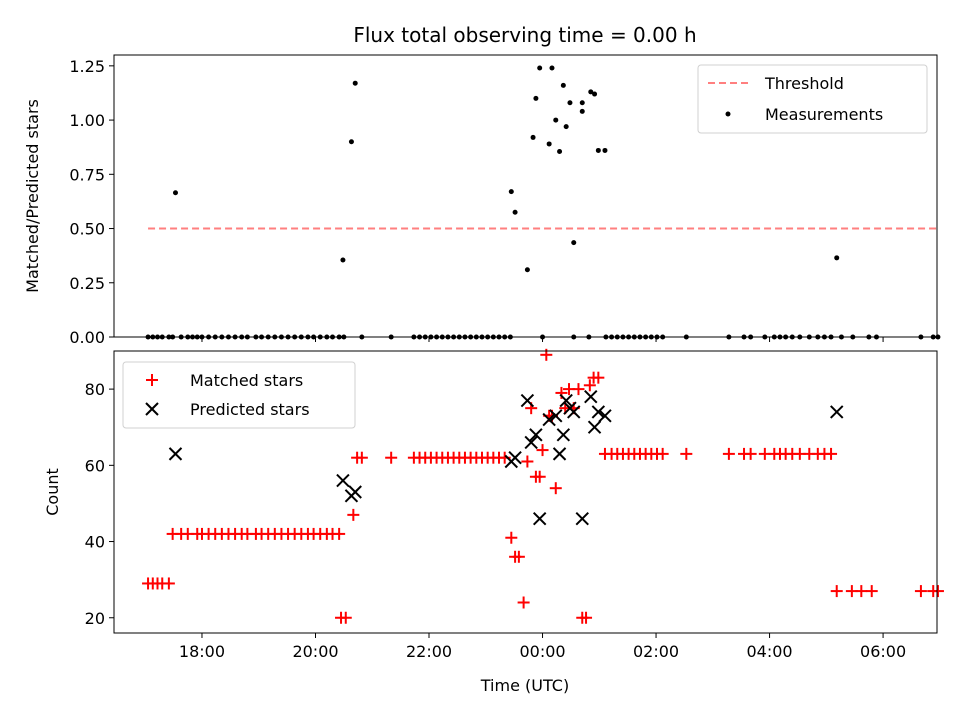  I want to click on legend-matched-label: Matched stars, so click(246, 380).